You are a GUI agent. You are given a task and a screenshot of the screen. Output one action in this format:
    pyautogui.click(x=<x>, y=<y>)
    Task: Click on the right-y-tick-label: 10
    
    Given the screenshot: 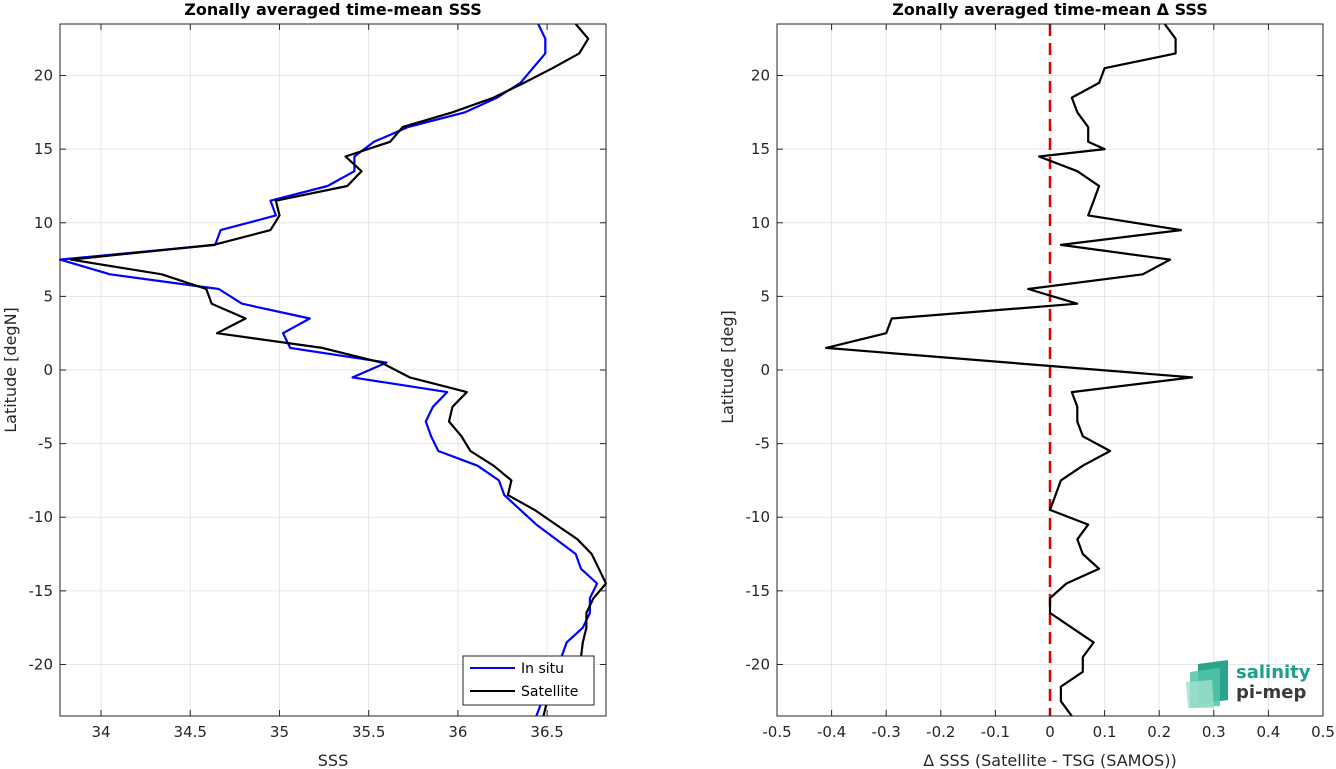 What is the action you would take?
    pyautogui.click(x=760, y=223)
    